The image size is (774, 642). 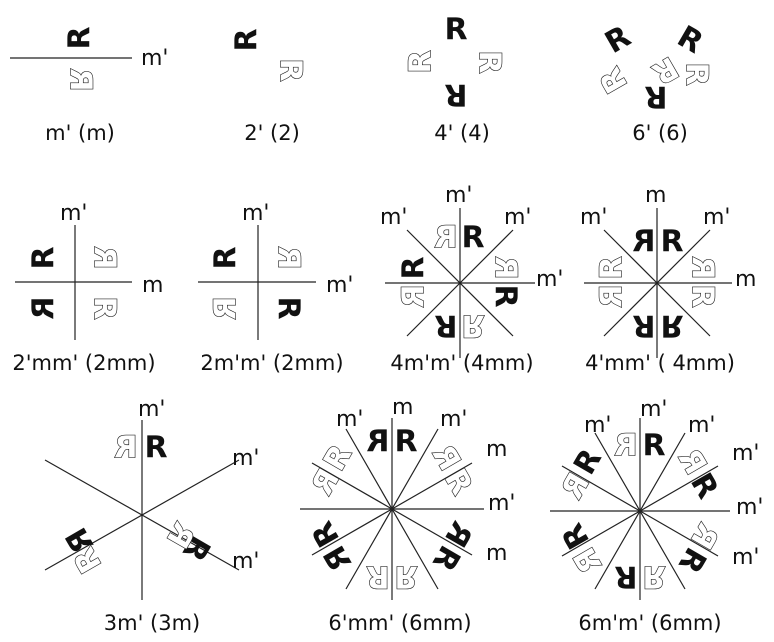 I want to click on panel-caption: 3m' (3m), so click(x=152, y=623).